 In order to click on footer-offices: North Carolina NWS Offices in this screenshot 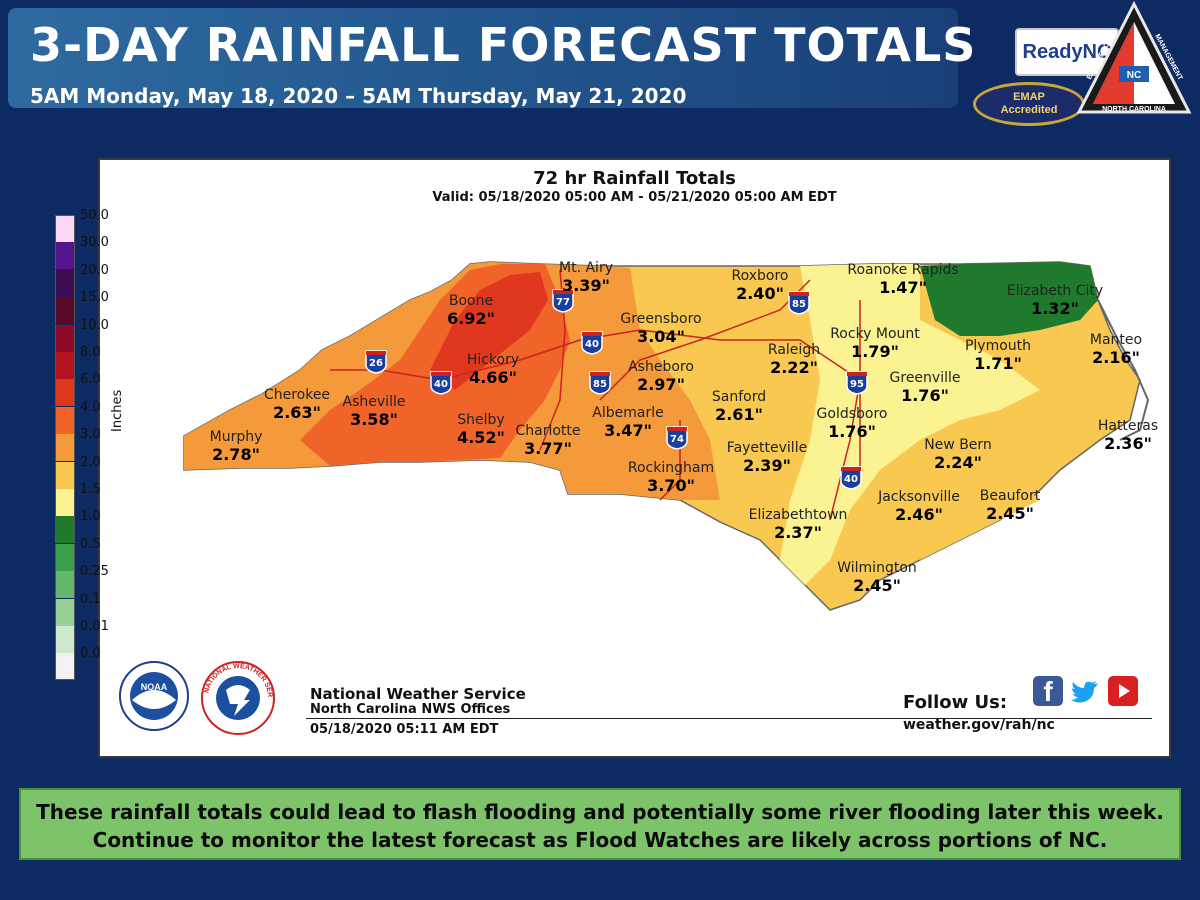, I will do `click(410, 709)`.